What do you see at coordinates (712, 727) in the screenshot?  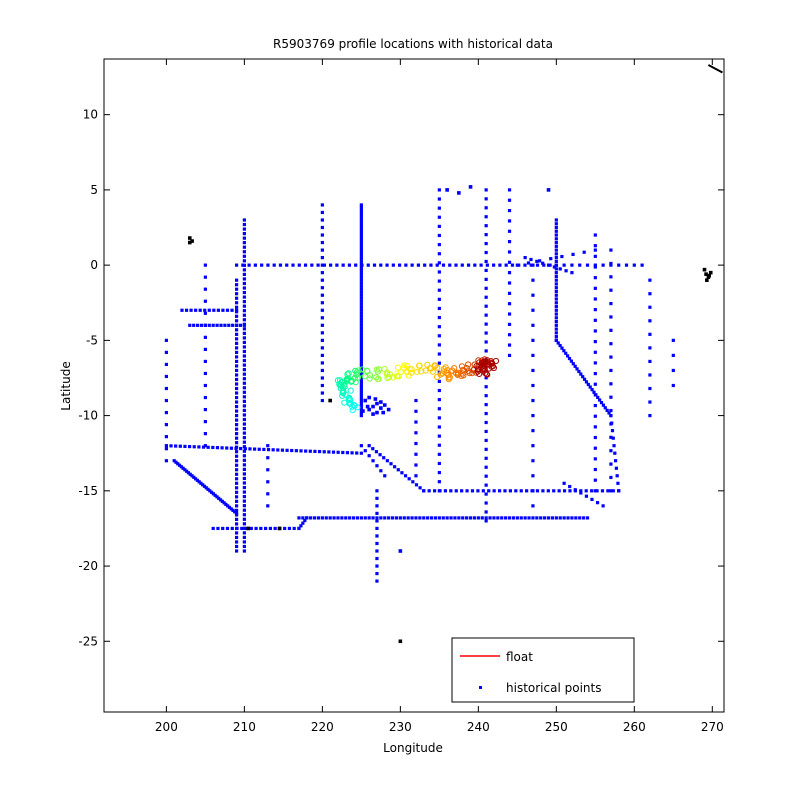 I see `x-tick-label: 270` at bounding box center [712, 727].